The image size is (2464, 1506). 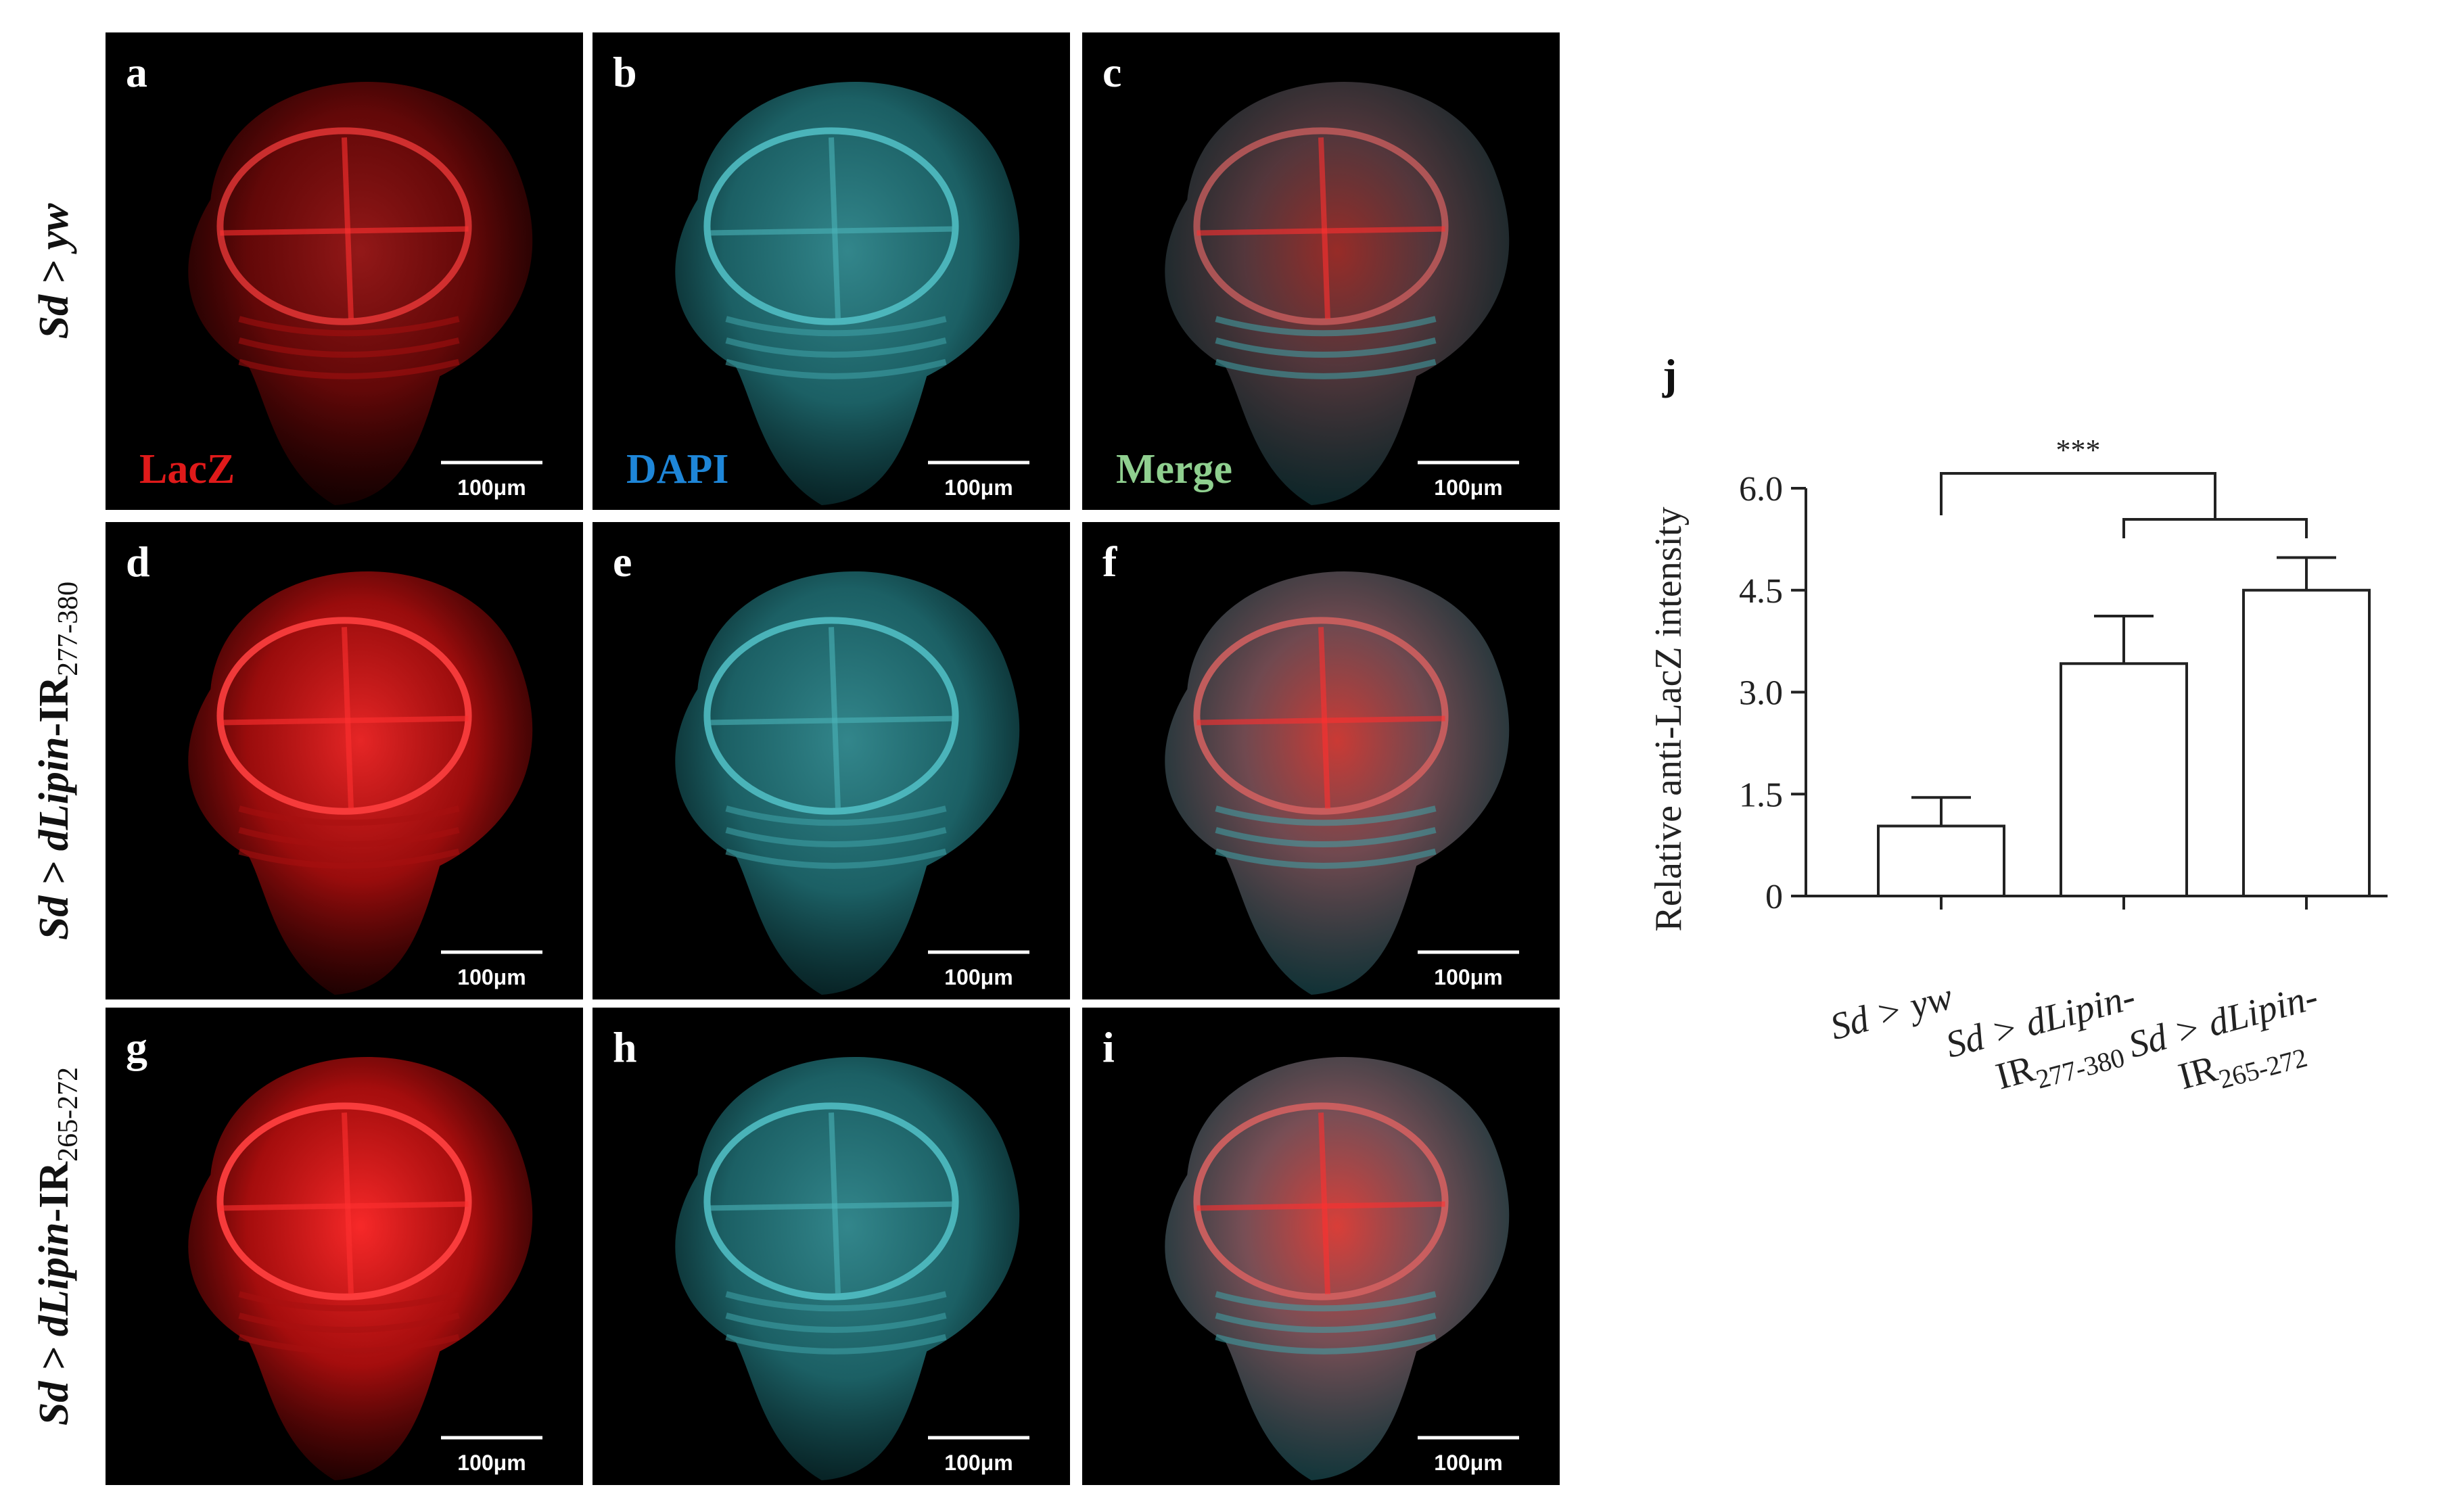 I want to click on panel-letter: e, so click(x=622, y=562).